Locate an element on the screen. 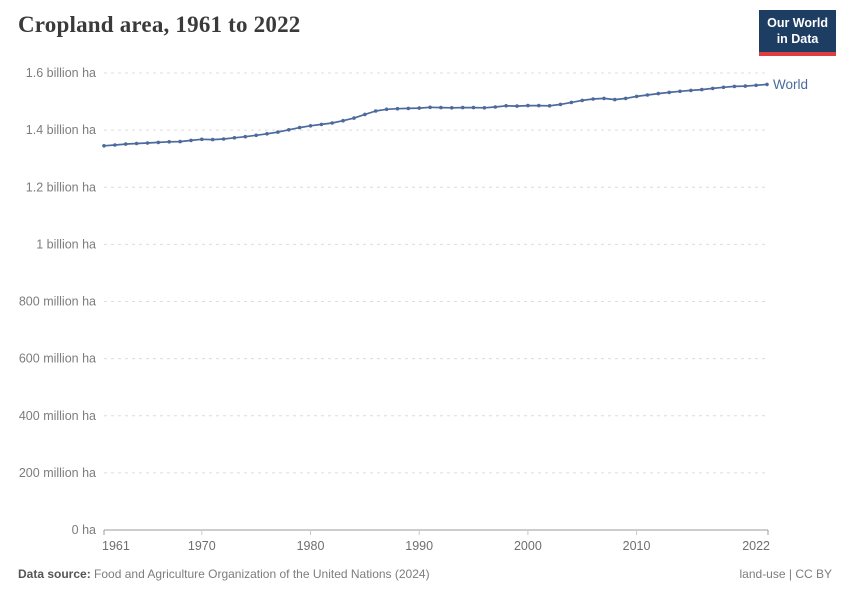 Image resolution: width=850 pixels, height=600 pixels. x-tick-label: 1961 is located at coordinates (116, 546).